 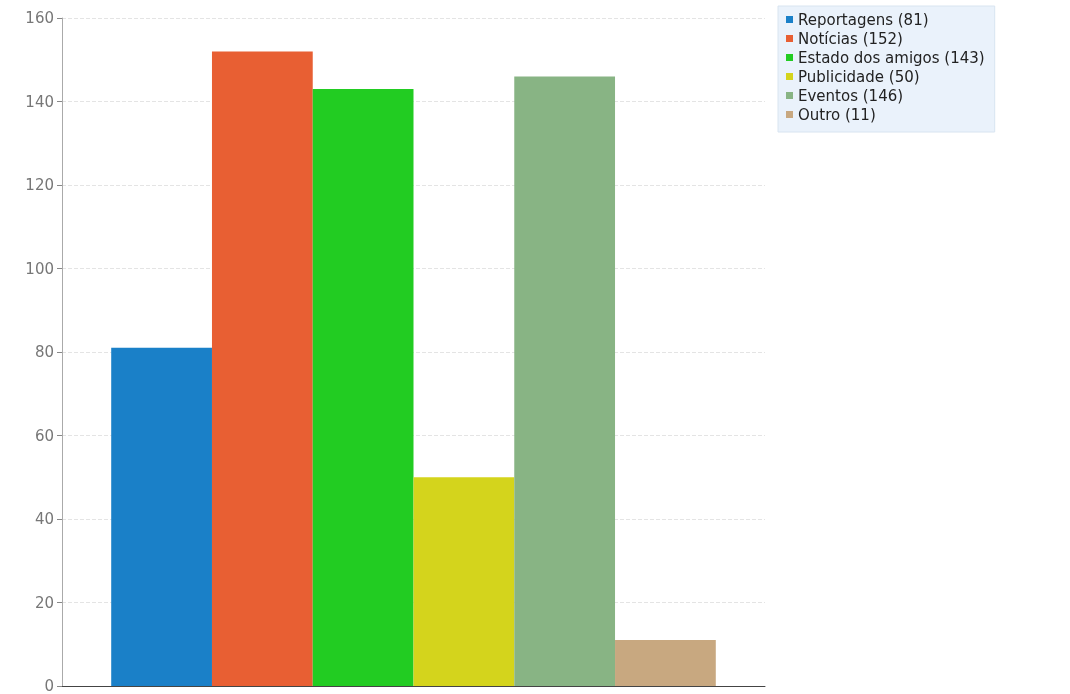 What do you see at coordinates (850, 38) in the screenshot?
I see `legend-label: Notícias (152)` at bounding box center [850, 38].